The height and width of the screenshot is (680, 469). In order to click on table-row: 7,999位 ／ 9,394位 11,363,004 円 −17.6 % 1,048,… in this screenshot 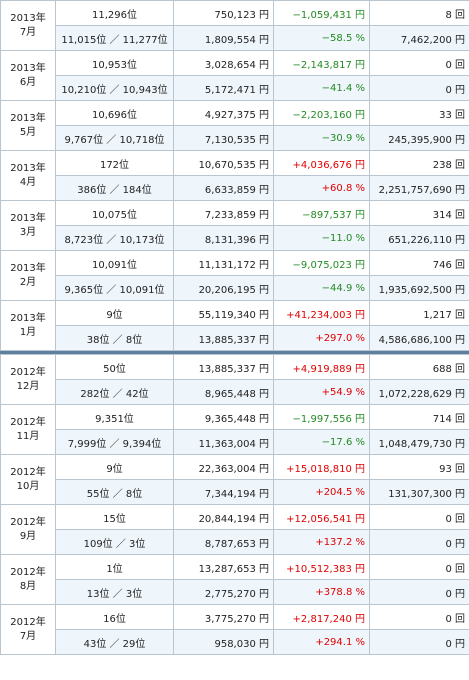, I will do `click(235, 442)`.